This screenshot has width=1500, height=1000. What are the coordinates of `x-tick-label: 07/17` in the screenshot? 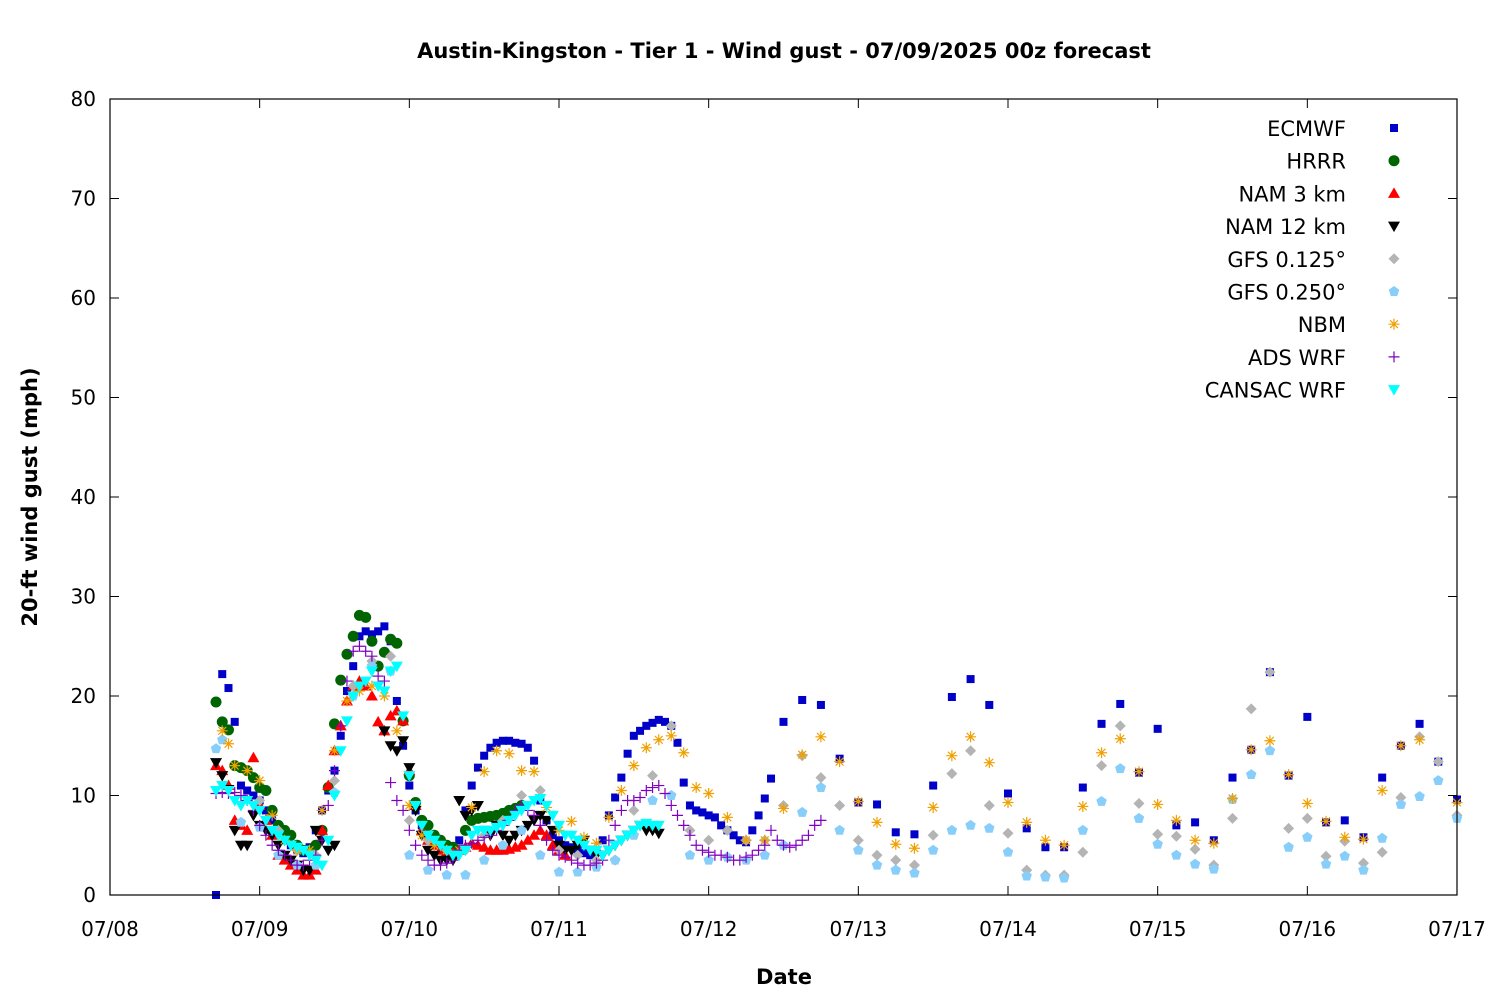 It's located at (1457, 929).